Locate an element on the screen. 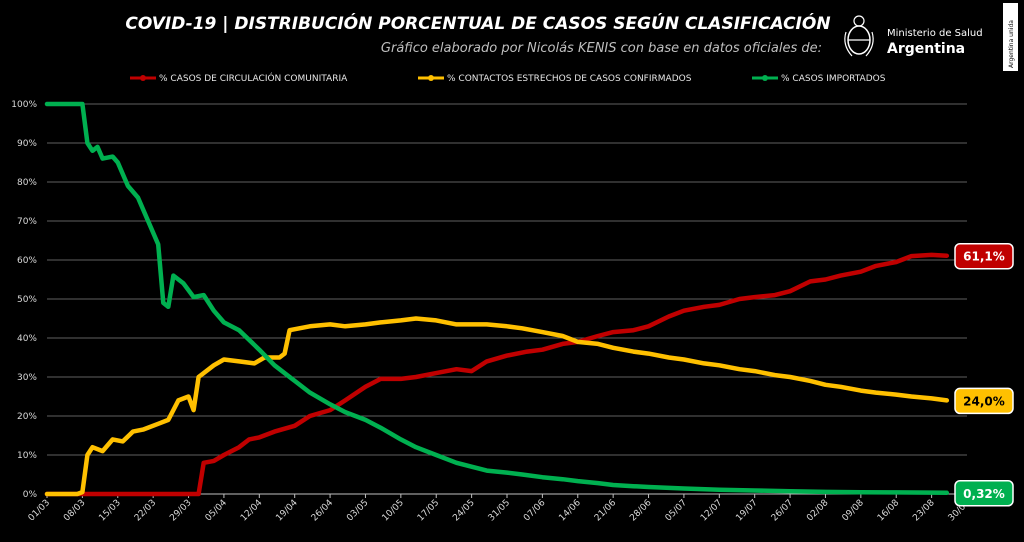 The width and height of the screenshot is (1024, 542). logo-line1: Ministerio de Salud is located at coordinates (935, 33).